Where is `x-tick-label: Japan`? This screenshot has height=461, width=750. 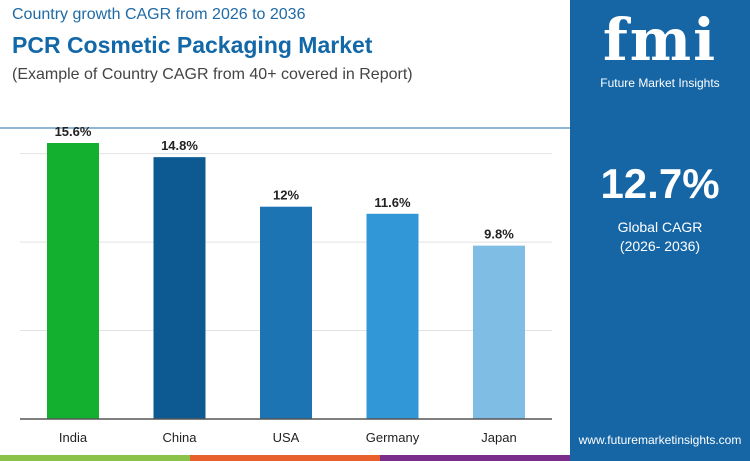 x-tick-label: Japan is located at coordinates (498, 437).